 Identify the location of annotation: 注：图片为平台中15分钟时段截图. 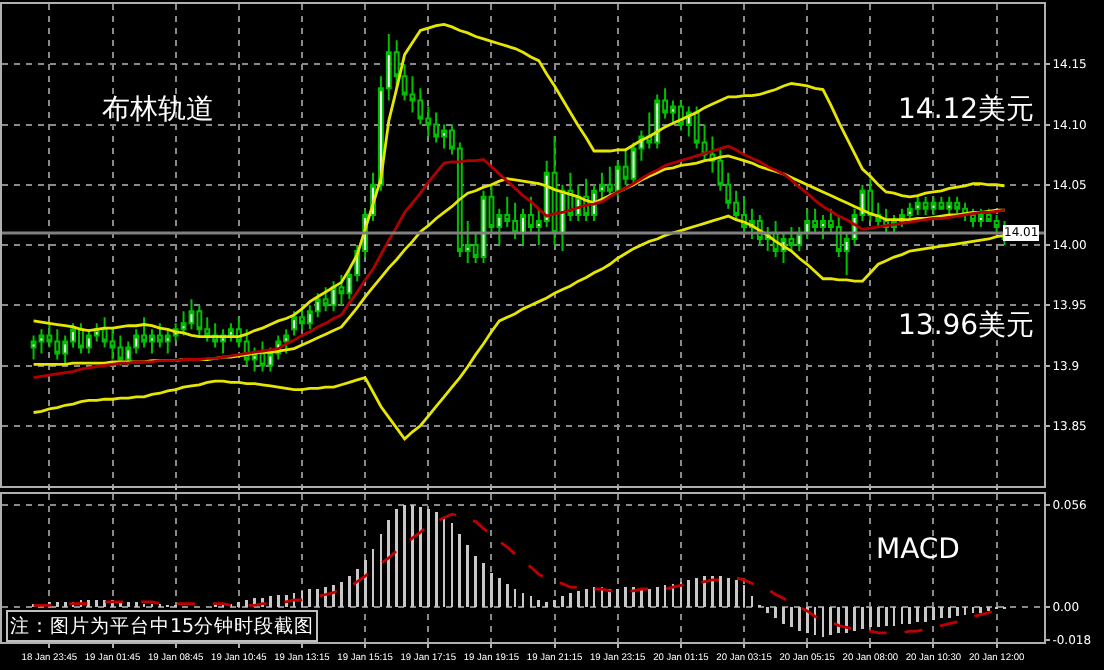
(162, 626).